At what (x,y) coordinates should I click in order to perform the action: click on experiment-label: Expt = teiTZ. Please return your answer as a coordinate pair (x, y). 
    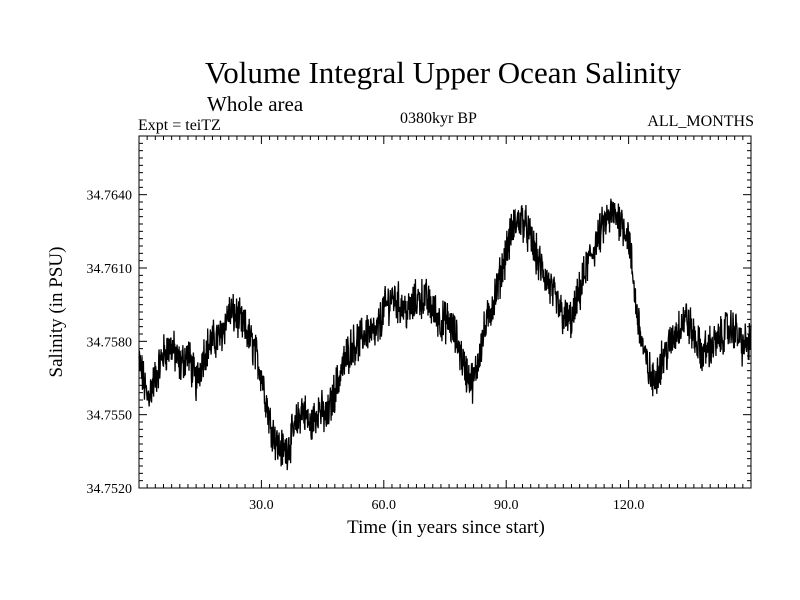
    Looking at the image, I should click on (179, 125).